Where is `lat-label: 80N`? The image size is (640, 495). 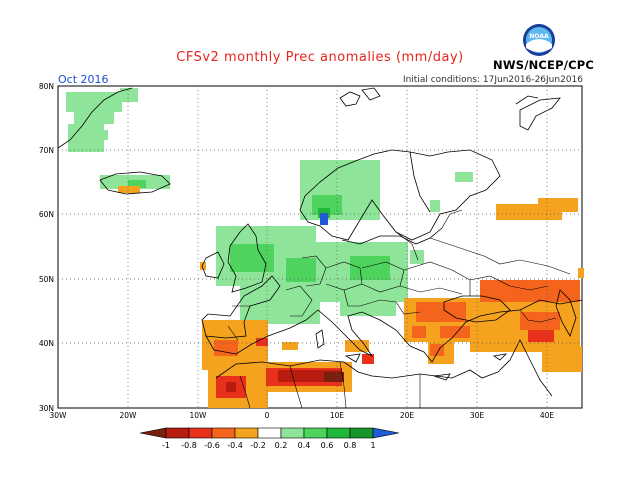 lat-label: 80N is located at coordinates (46, 86).